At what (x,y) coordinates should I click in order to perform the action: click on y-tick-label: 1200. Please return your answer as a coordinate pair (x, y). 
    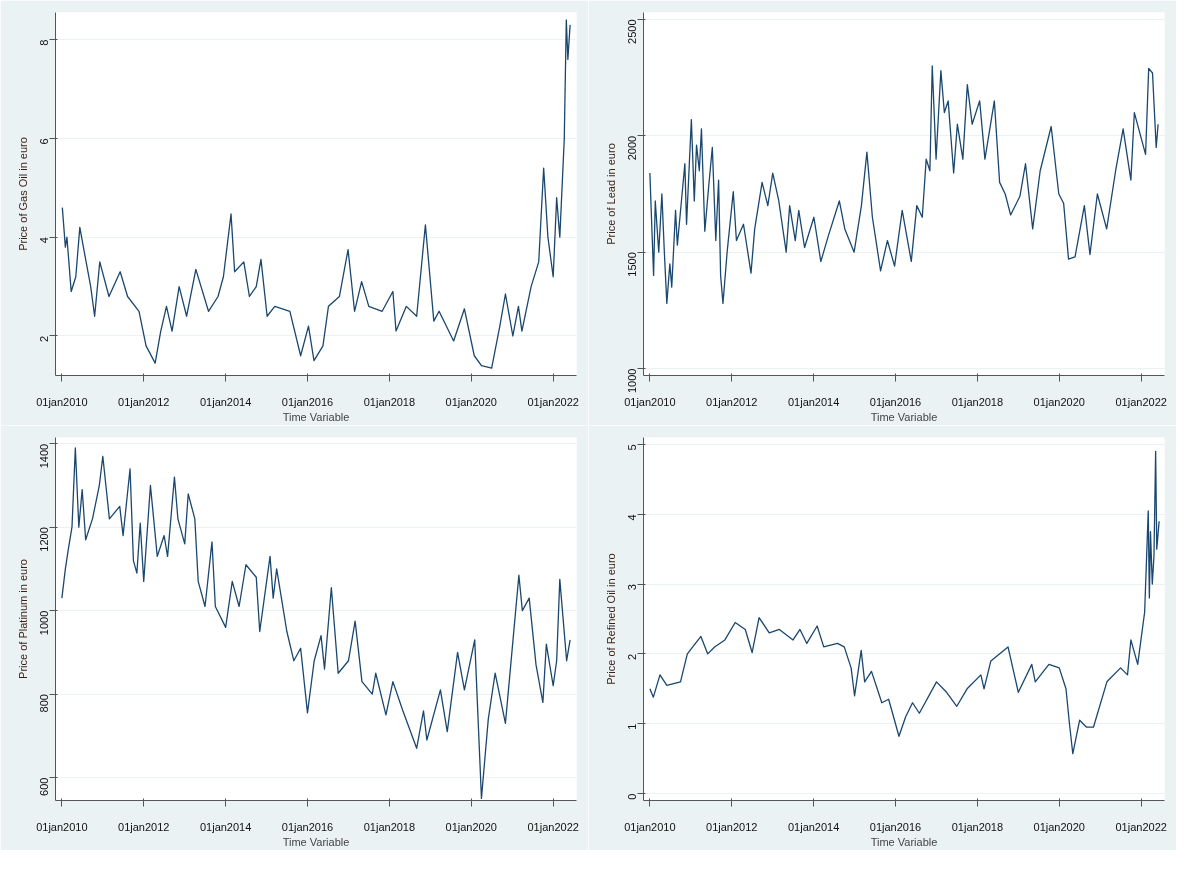
    Looking at the image, I should click on (44, 539).